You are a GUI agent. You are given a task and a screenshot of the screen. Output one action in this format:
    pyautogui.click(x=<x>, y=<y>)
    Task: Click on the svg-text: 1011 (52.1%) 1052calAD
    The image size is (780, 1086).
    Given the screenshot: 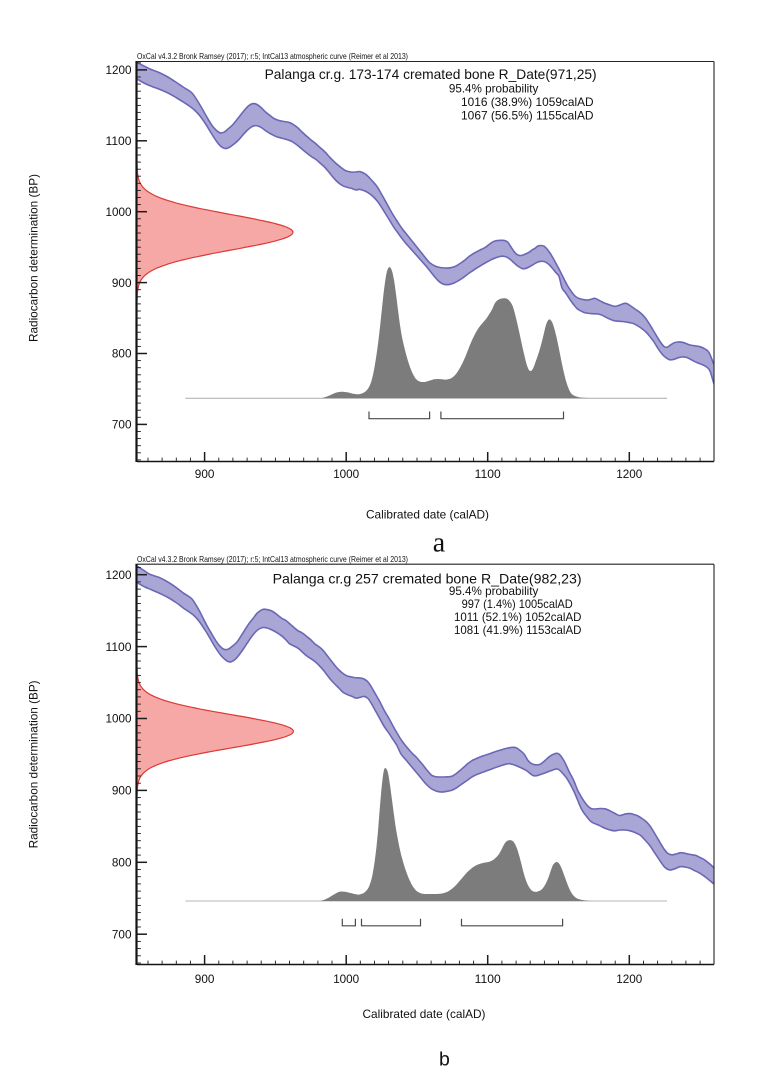 What is the action you would take?
    pyautogui.click(x=518, y=617)
    